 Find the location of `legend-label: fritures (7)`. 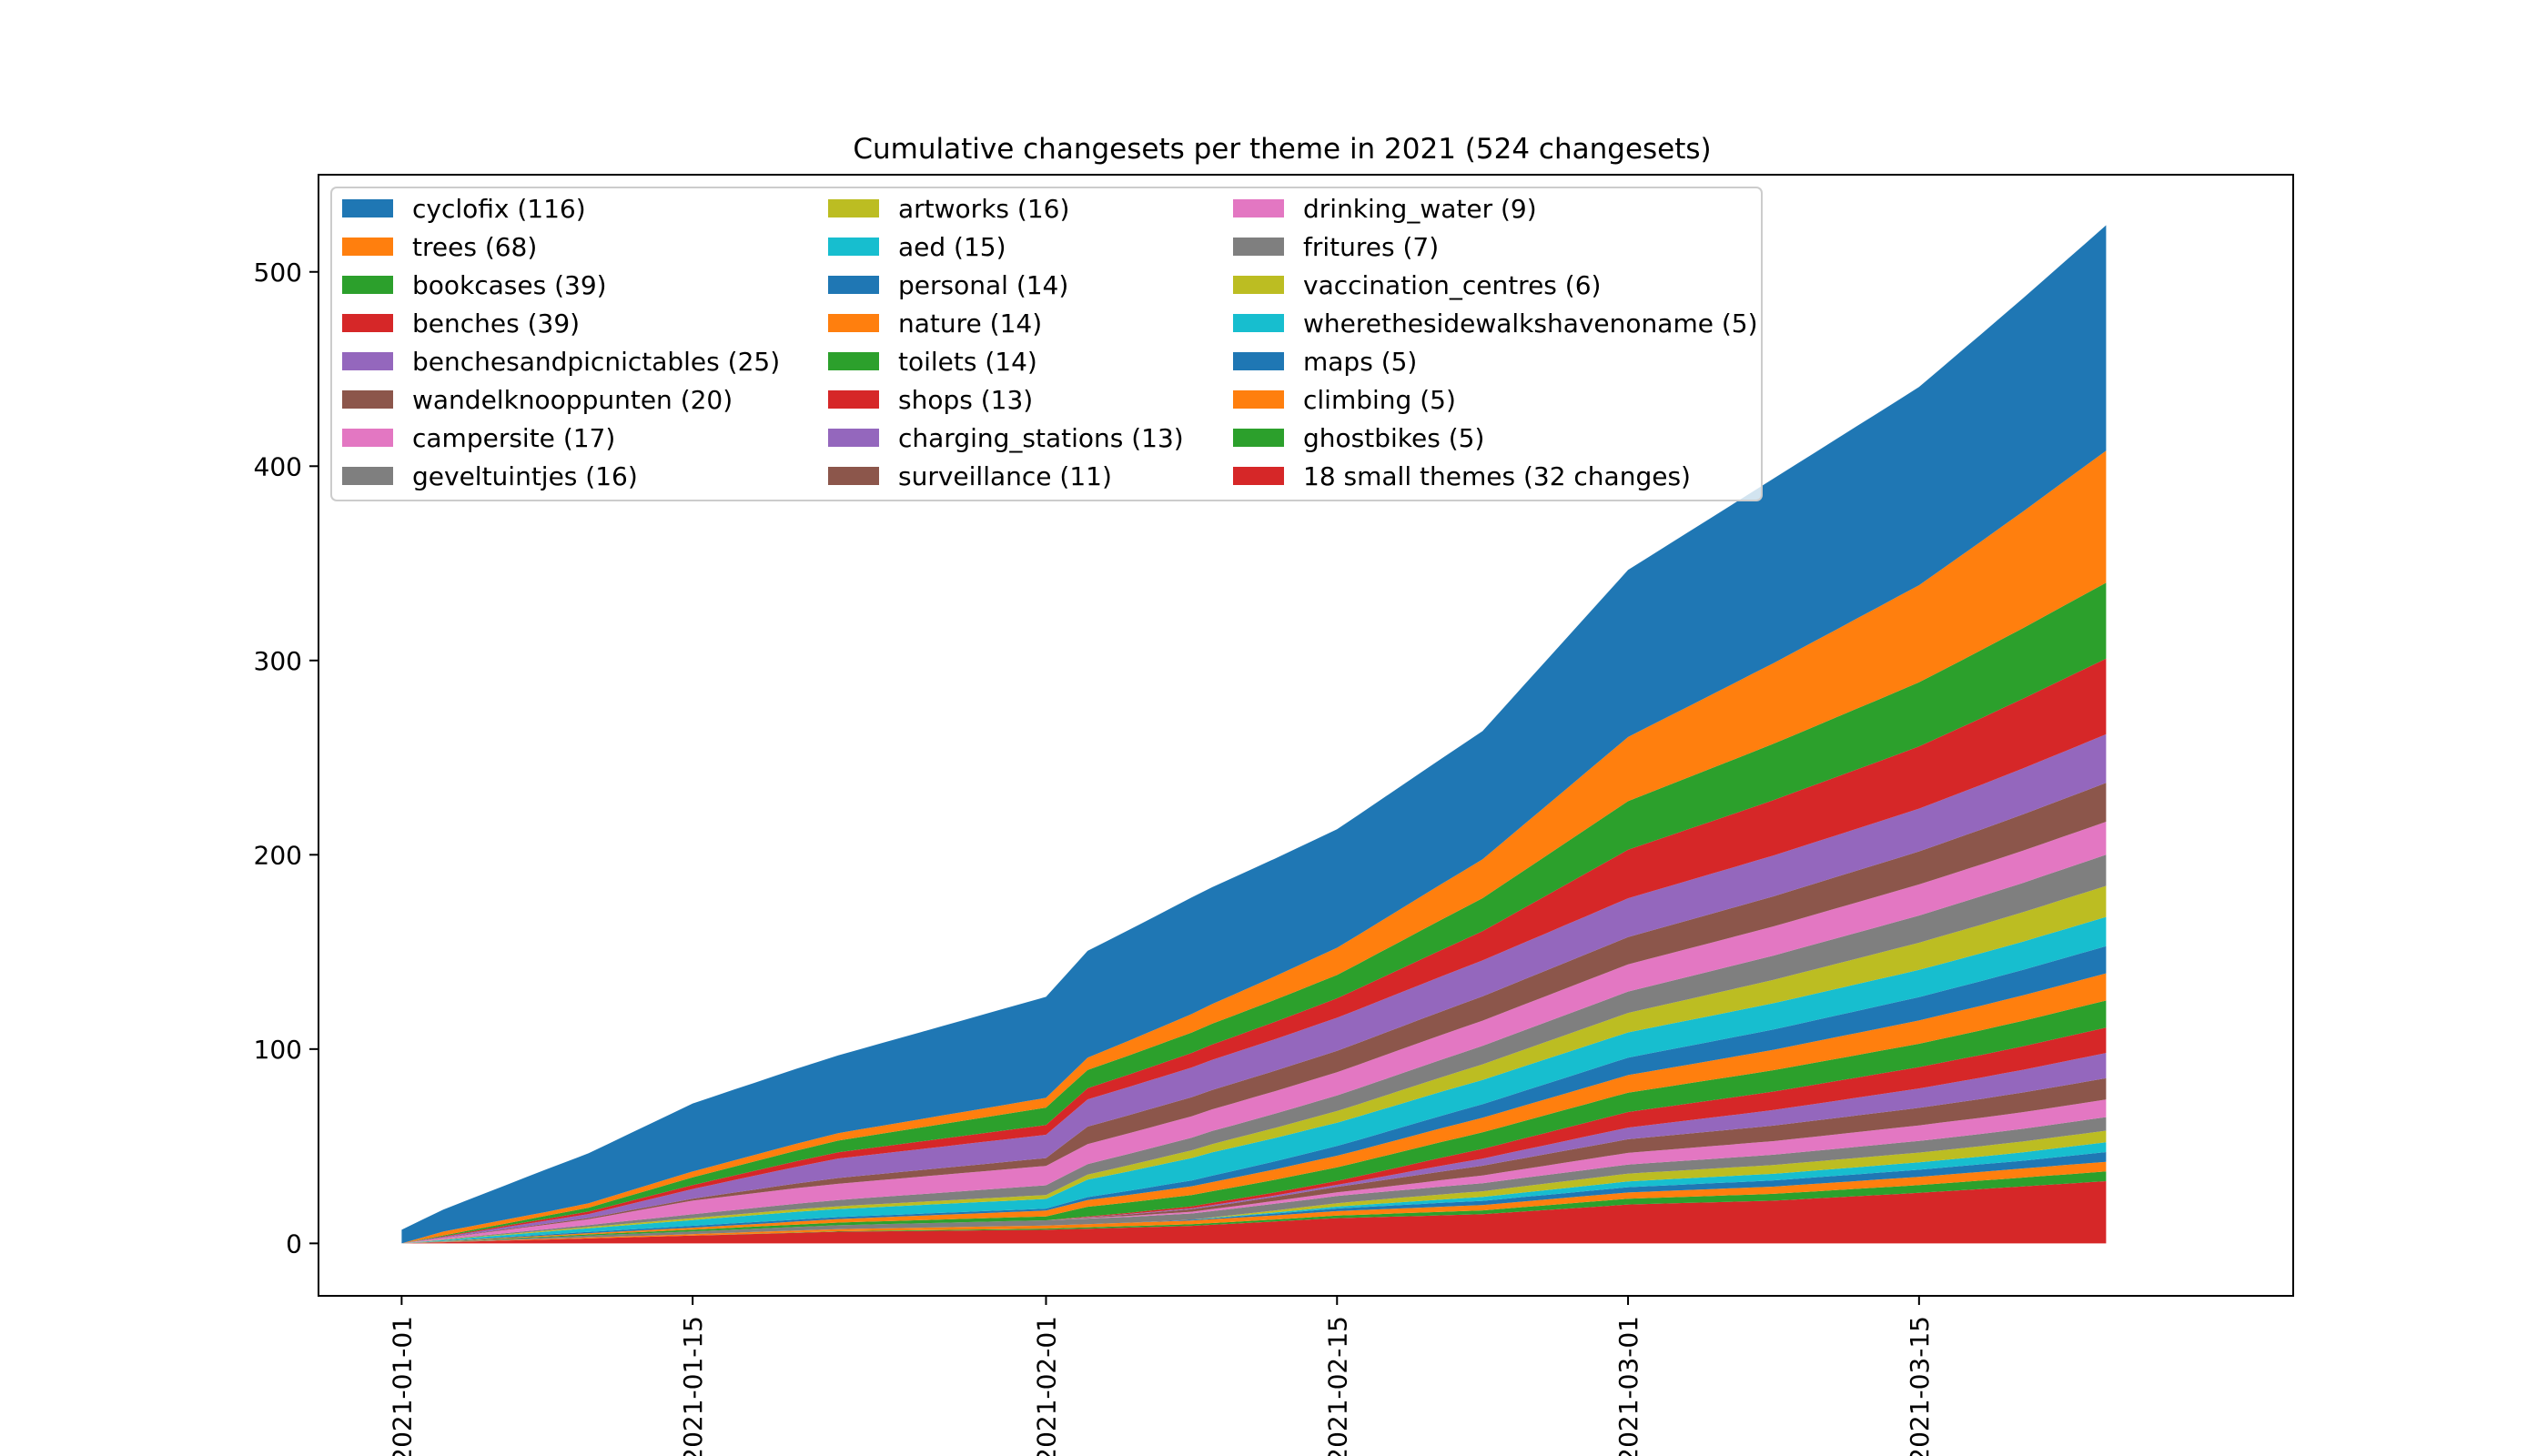

legend-label: fritures (7) is located at coordinates (1371, 247).